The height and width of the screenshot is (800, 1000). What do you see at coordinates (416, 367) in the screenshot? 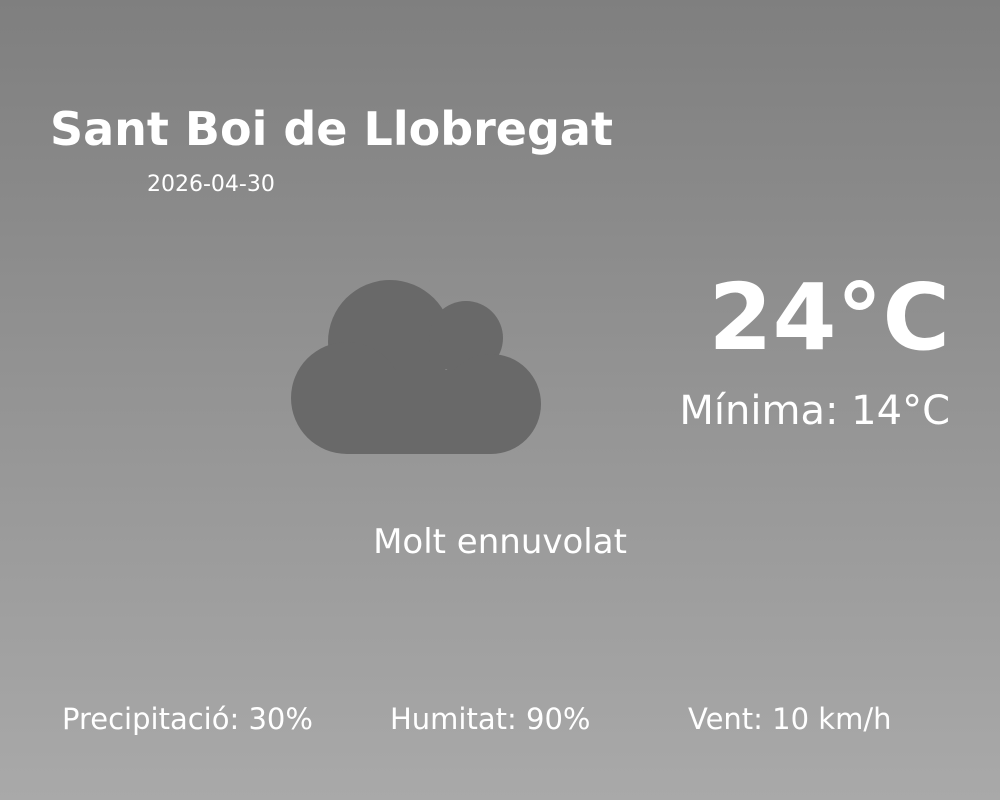
I see `cloud-icon` at bounding box center [416, 367].